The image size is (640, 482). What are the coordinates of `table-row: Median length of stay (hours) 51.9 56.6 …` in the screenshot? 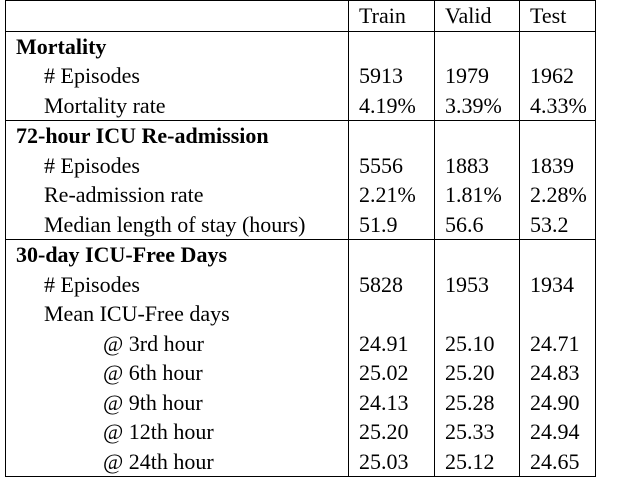 It's located at (300, 224).